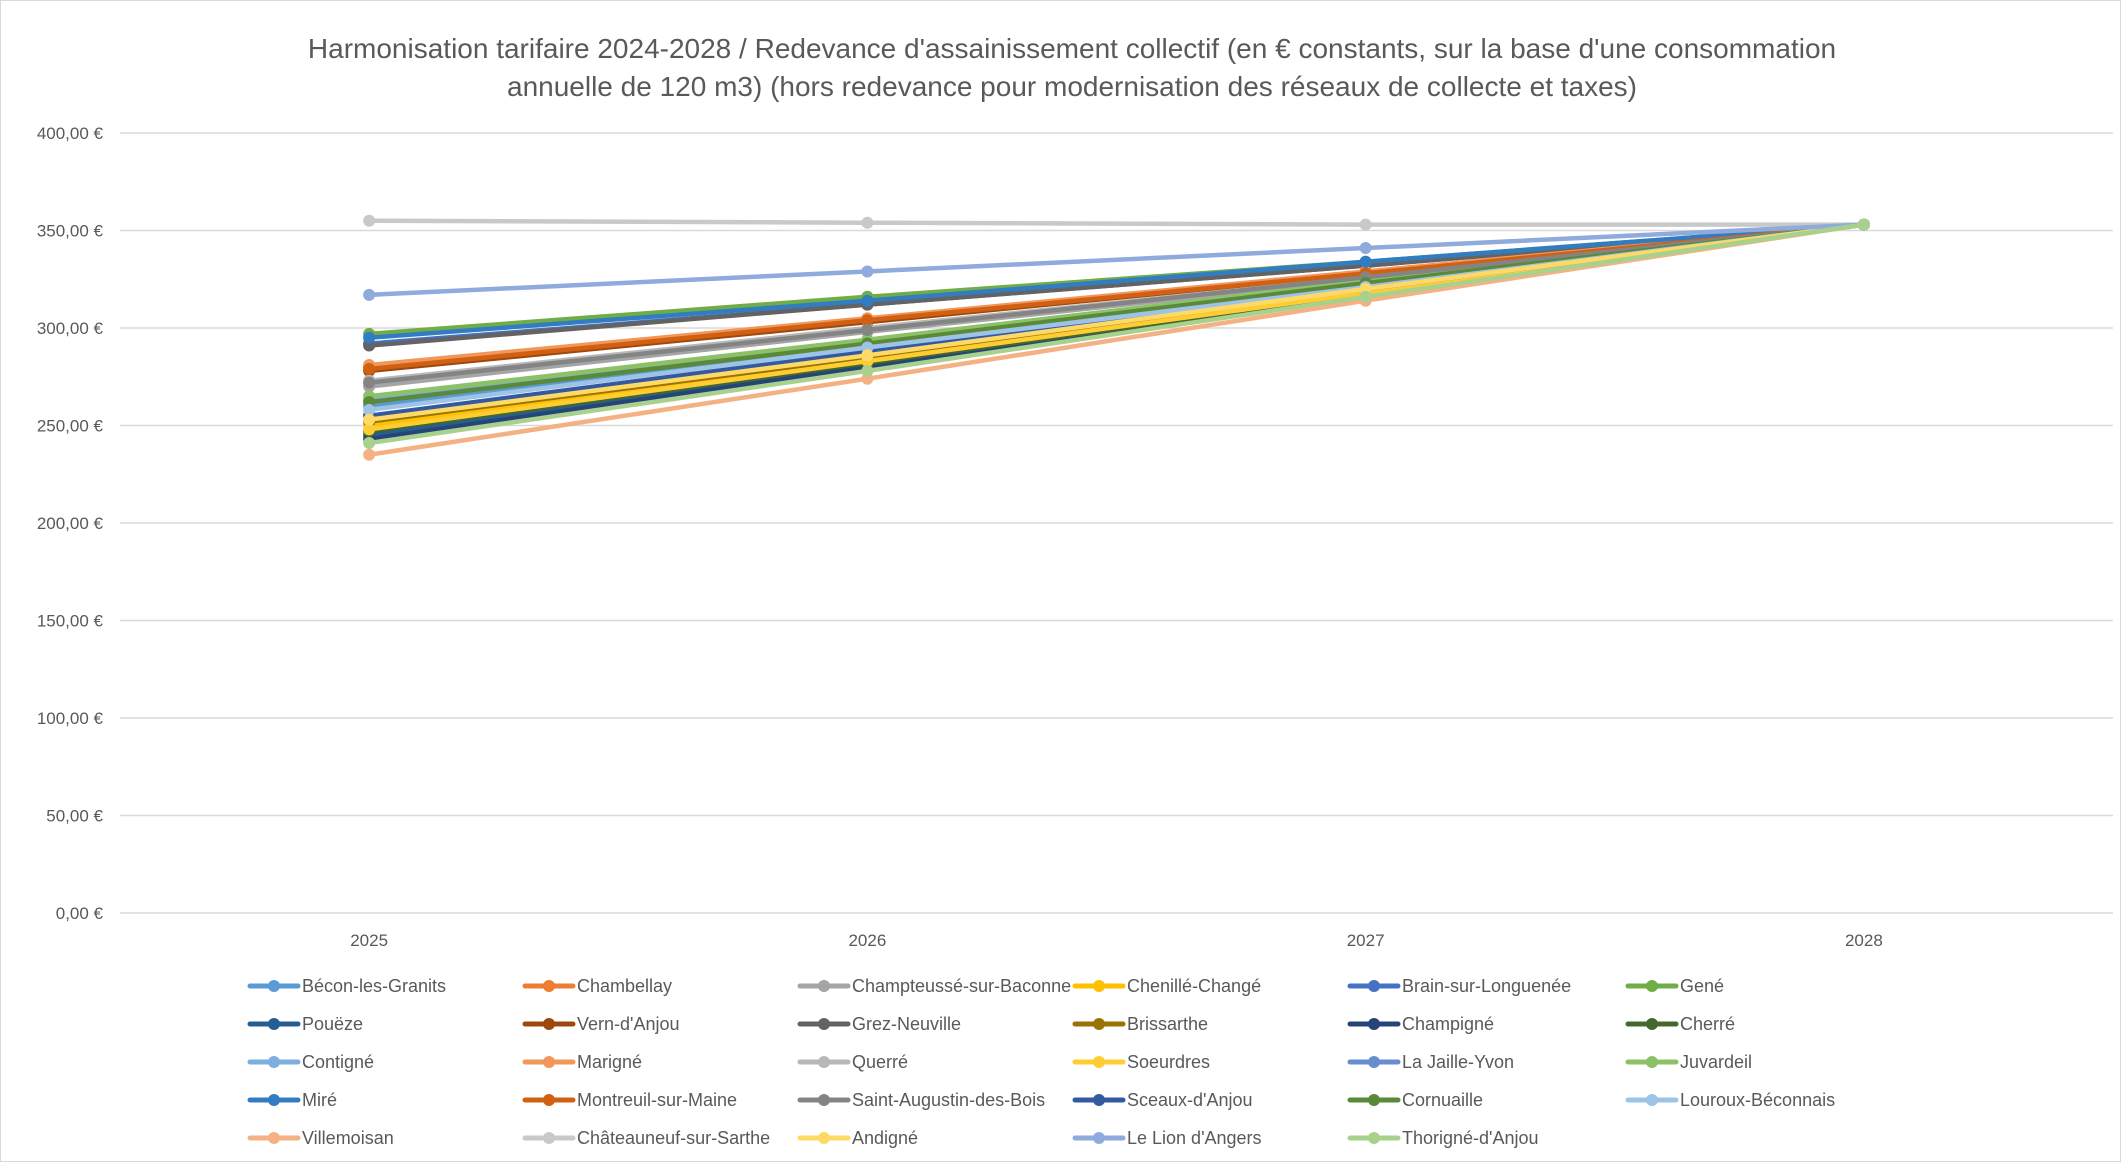 This screenshot has height=1162, width=2121. I want to click on legend-label: Chenillé-Changé, so click(1194, 986).